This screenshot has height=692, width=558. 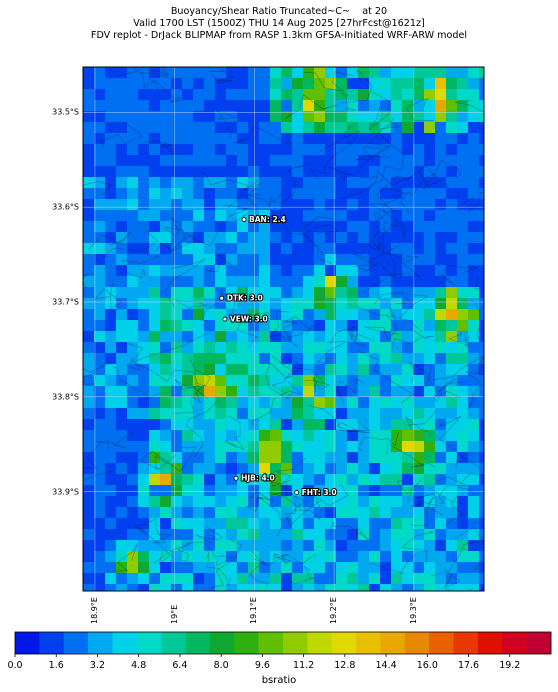 What do you see at coordinates (76, 643) in the screenshot?
I see `colorbar-segment` at bounding box center [76, 643].